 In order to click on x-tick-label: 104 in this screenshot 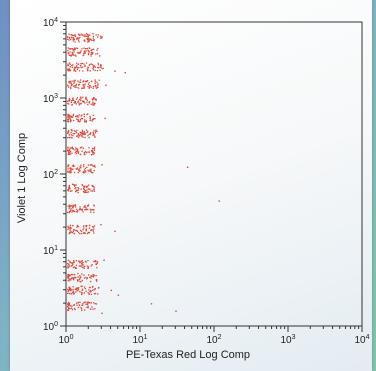, I will do `click(361, 340)`.